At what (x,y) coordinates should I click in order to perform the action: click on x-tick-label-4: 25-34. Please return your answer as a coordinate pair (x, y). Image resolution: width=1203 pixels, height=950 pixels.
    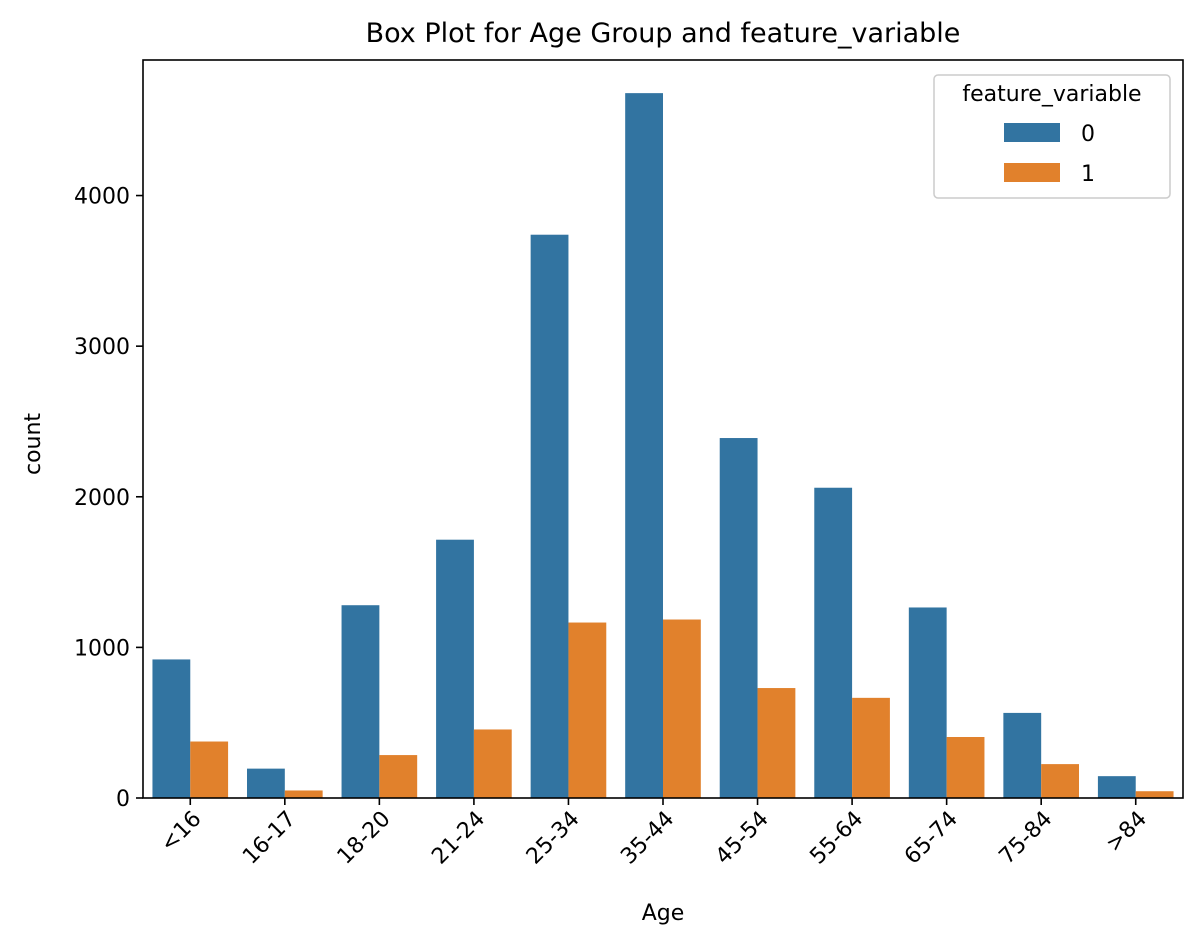
    Looking at the image, I should click on (553, 838).